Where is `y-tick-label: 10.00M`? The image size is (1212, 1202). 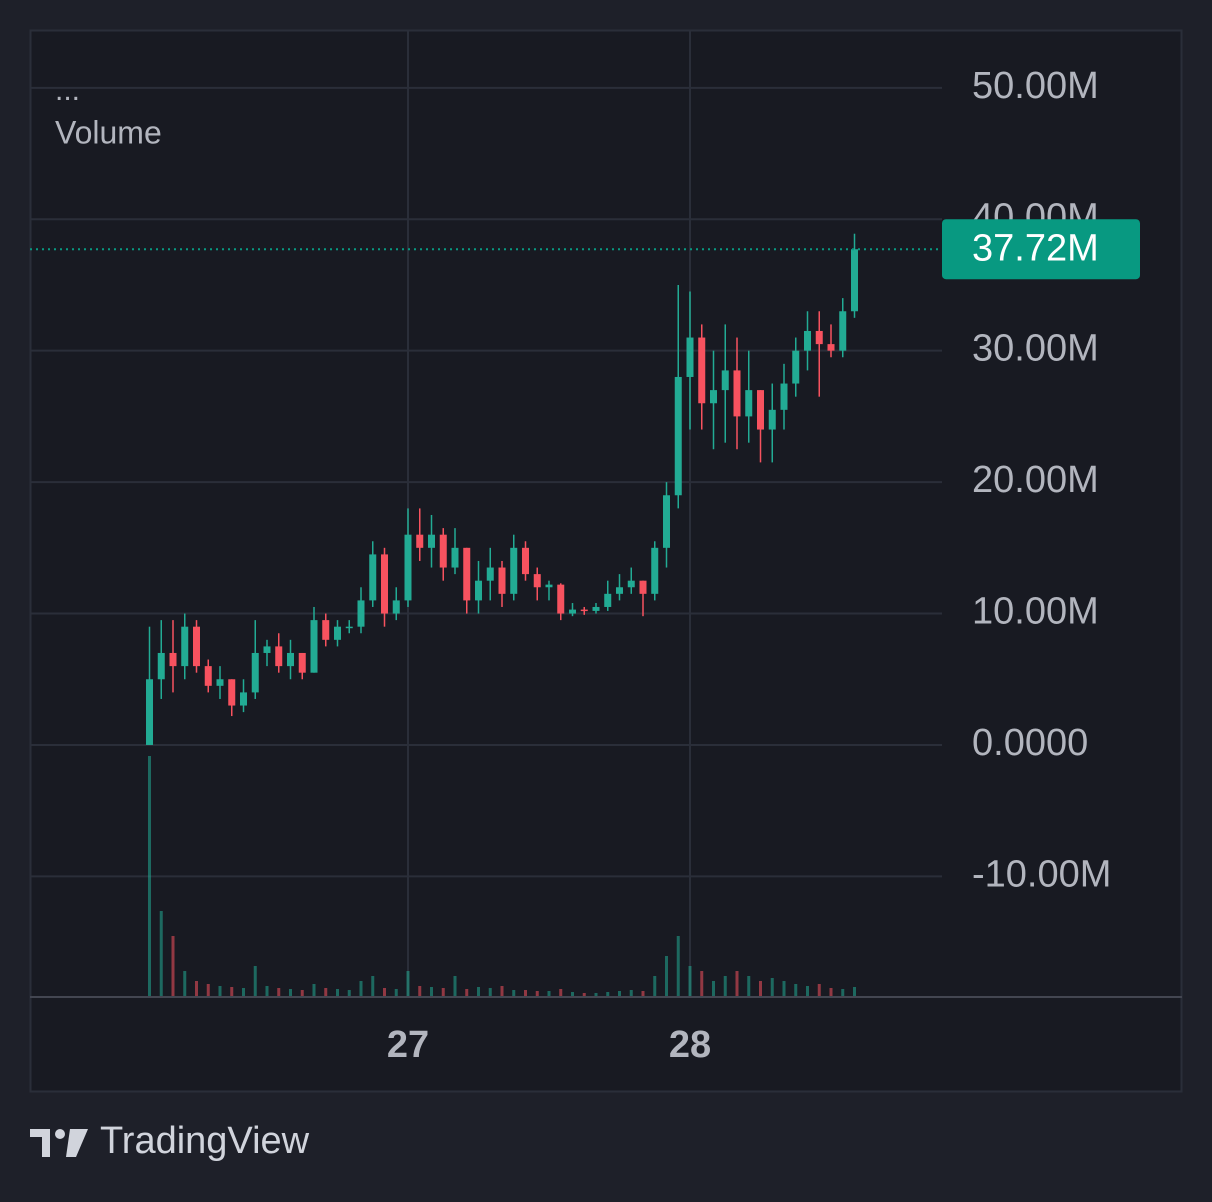 y-tick-label: 10.00M is located at coordinates (1035, 612).